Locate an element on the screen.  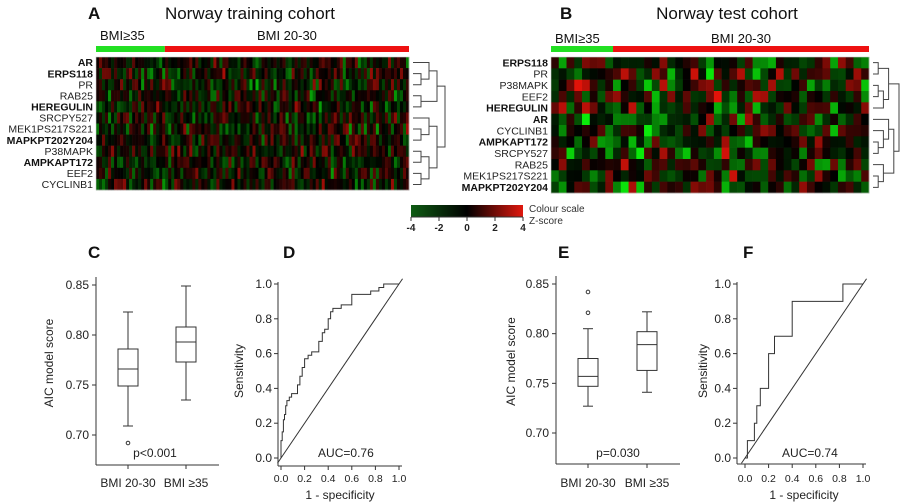
row-label: HEREGULIN is located at coordinates (62, 108).